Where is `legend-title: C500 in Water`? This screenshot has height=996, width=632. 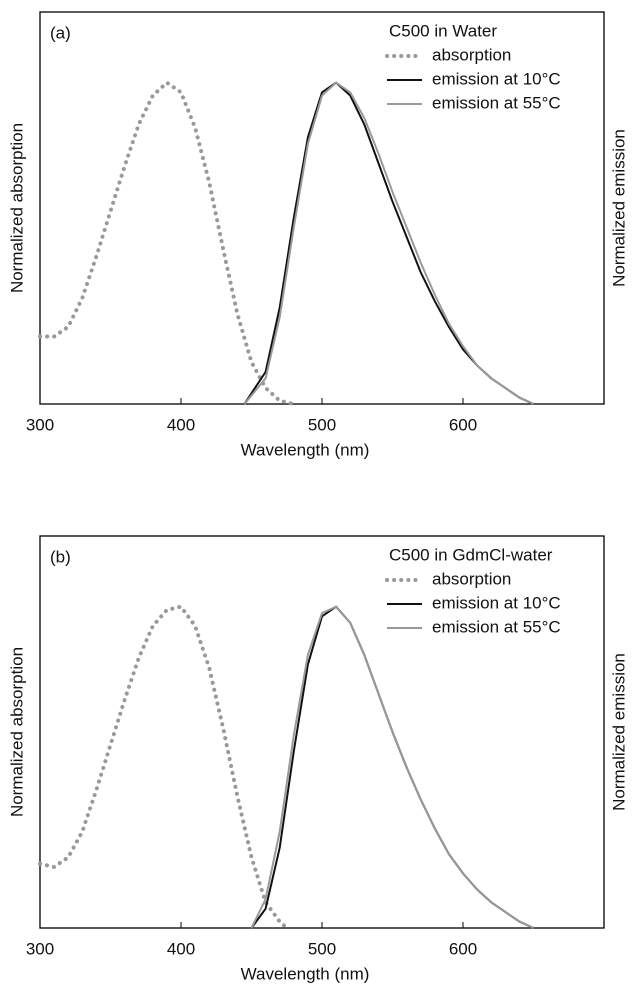 legend-title: C500 in Water is located at coordinates (443, 30).